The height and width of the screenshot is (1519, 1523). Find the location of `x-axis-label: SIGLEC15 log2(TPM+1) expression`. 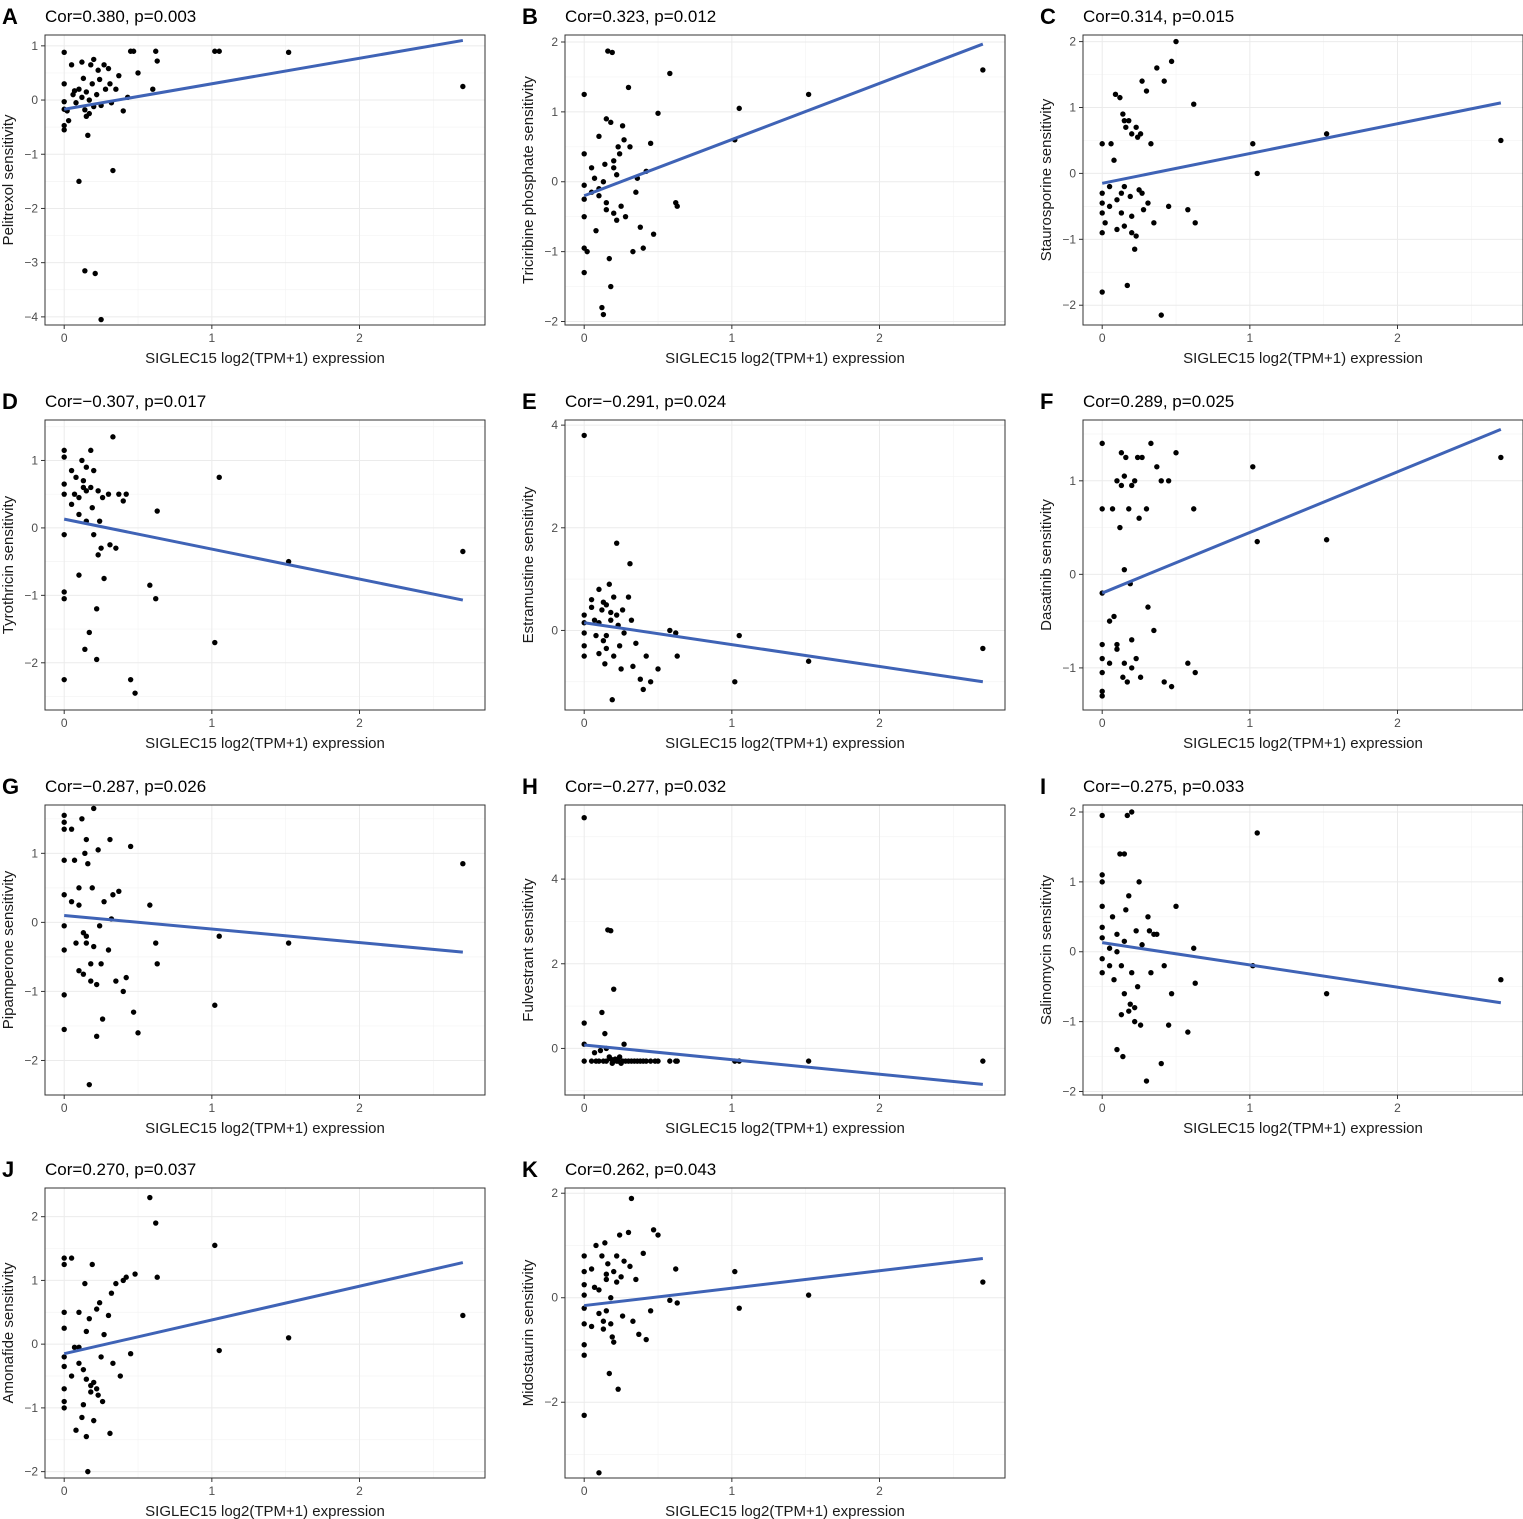

x-axis-label: SIGLEC15 log2(TPM+1) expression is located at coordinates (1303, 358).